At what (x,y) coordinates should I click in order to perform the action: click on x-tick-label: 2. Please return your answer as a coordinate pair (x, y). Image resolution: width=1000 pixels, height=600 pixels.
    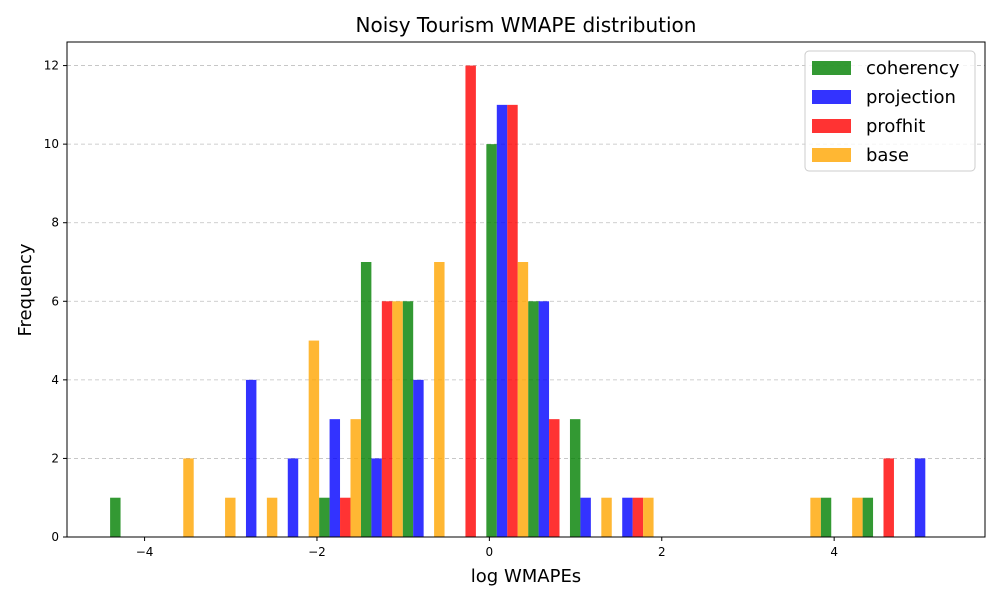
    Looking at the image, I should click on (662, 552).